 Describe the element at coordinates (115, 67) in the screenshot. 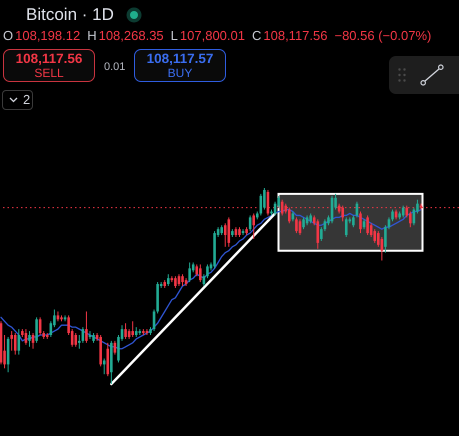

I see `text: 0.01` at that location.